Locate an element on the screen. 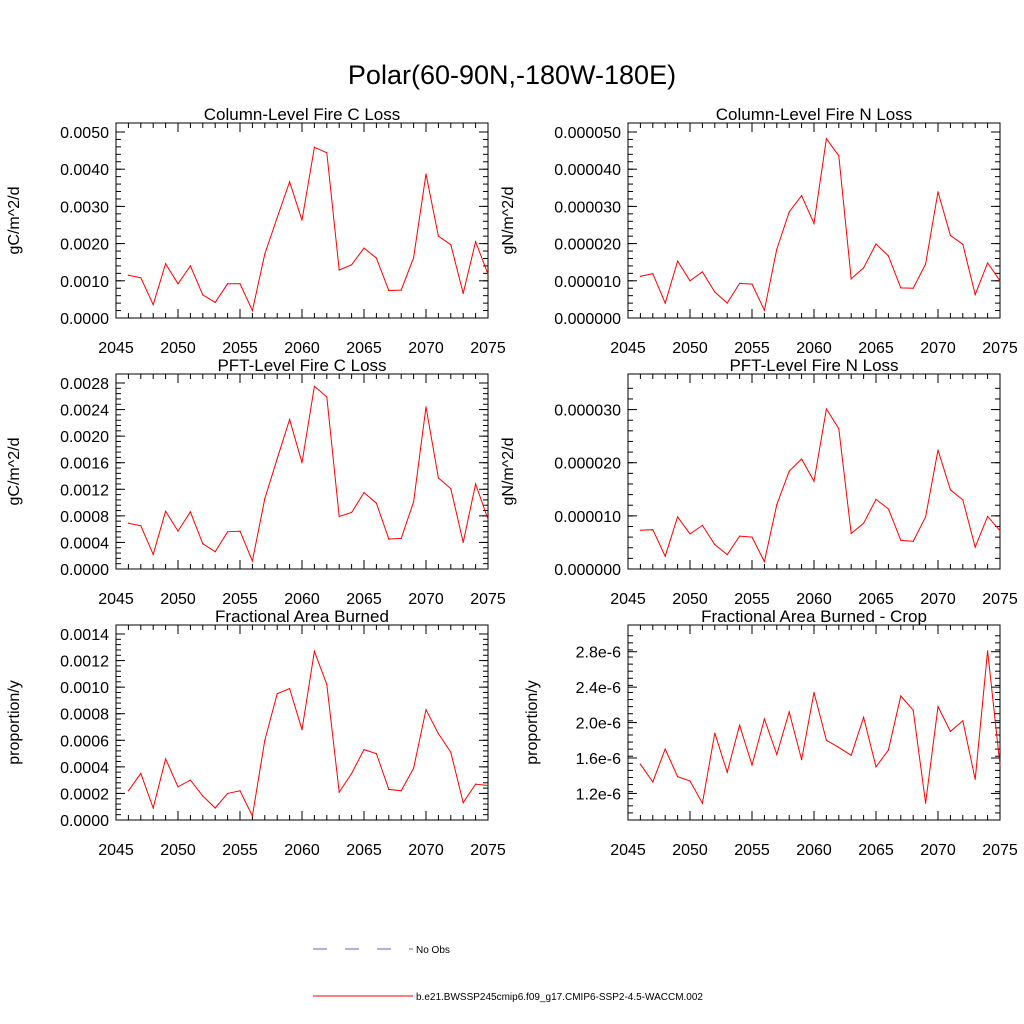  y-tick-label: 0.0008 is located at coordinates (84, 715).